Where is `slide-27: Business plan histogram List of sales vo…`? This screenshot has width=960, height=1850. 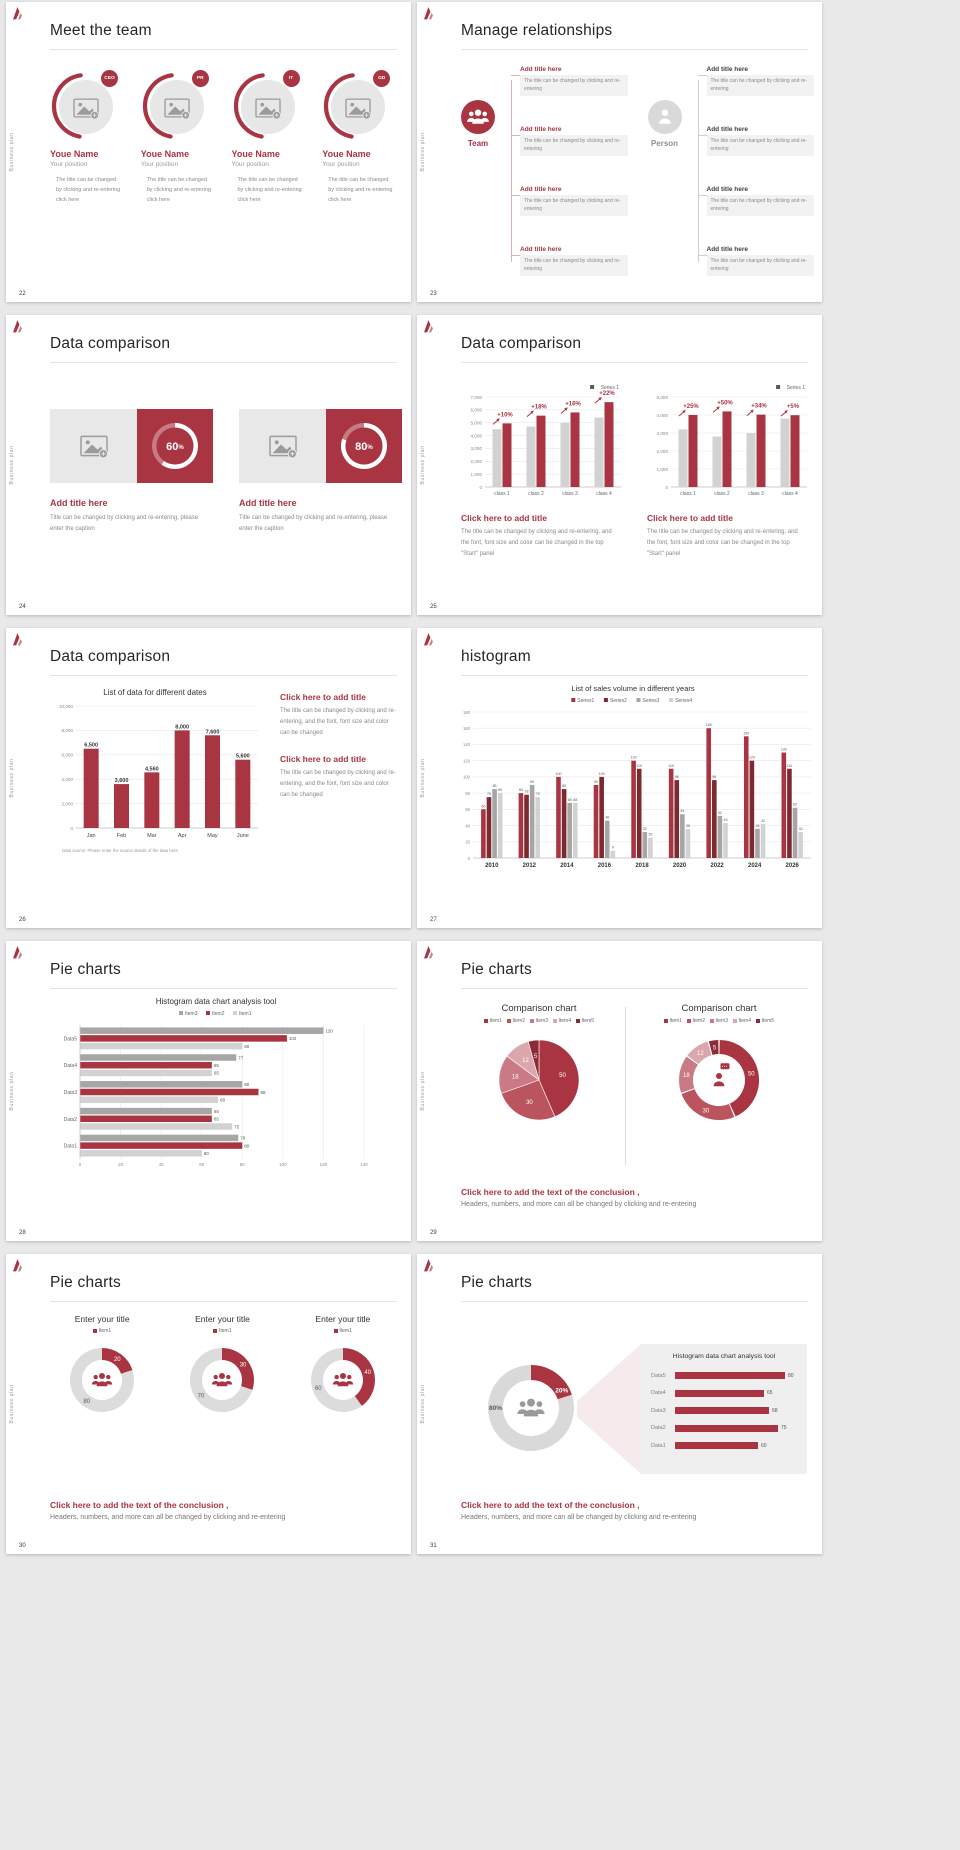
slide-27: Business plan histogram List of sales vo… is located at coordinates (619, 778).